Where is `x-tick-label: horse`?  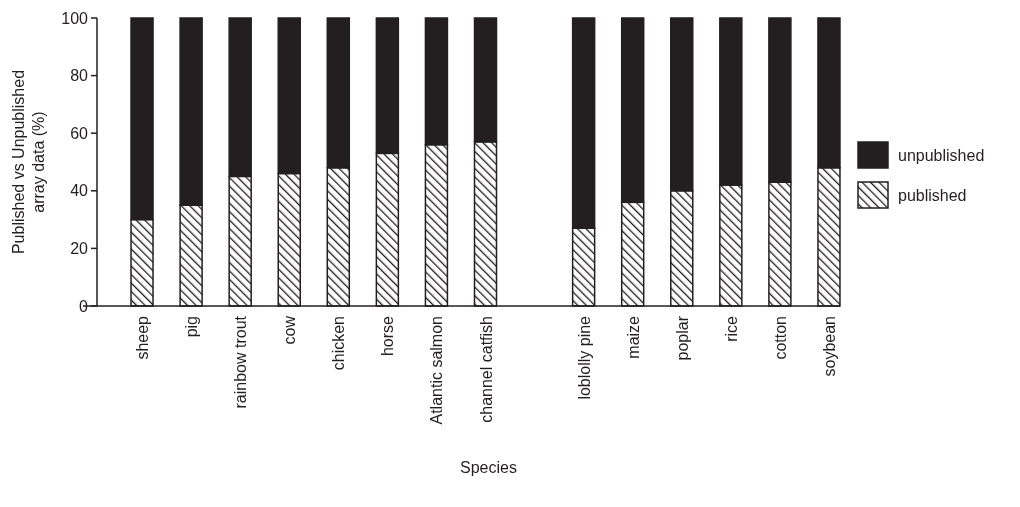
x-tick-label: horse is located at coordinates (388, 336).